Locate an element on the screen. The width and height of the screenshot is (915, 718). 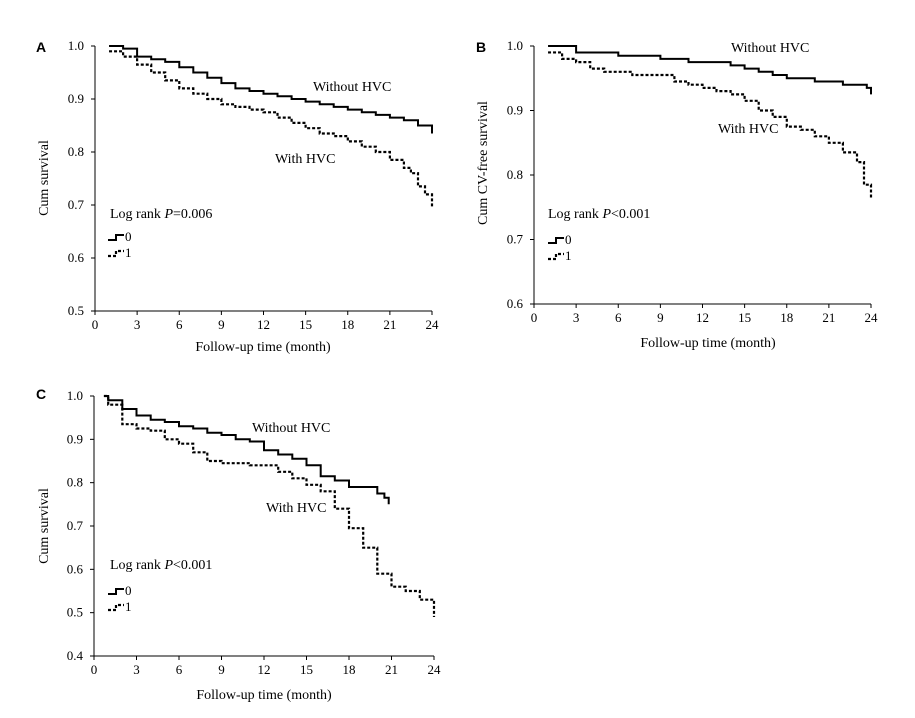
panel-letter: C is located at coordinates (41, 394).